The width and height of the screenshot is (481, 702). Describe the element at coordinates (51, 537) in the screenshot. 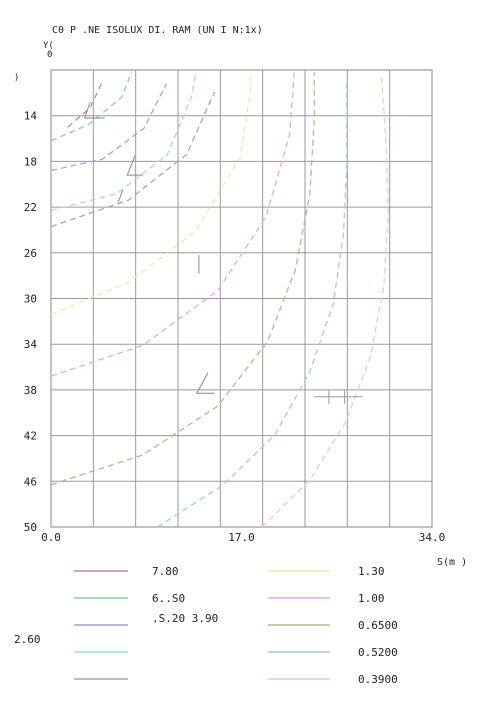

I see `x-tick-label: 0.0` at that location.